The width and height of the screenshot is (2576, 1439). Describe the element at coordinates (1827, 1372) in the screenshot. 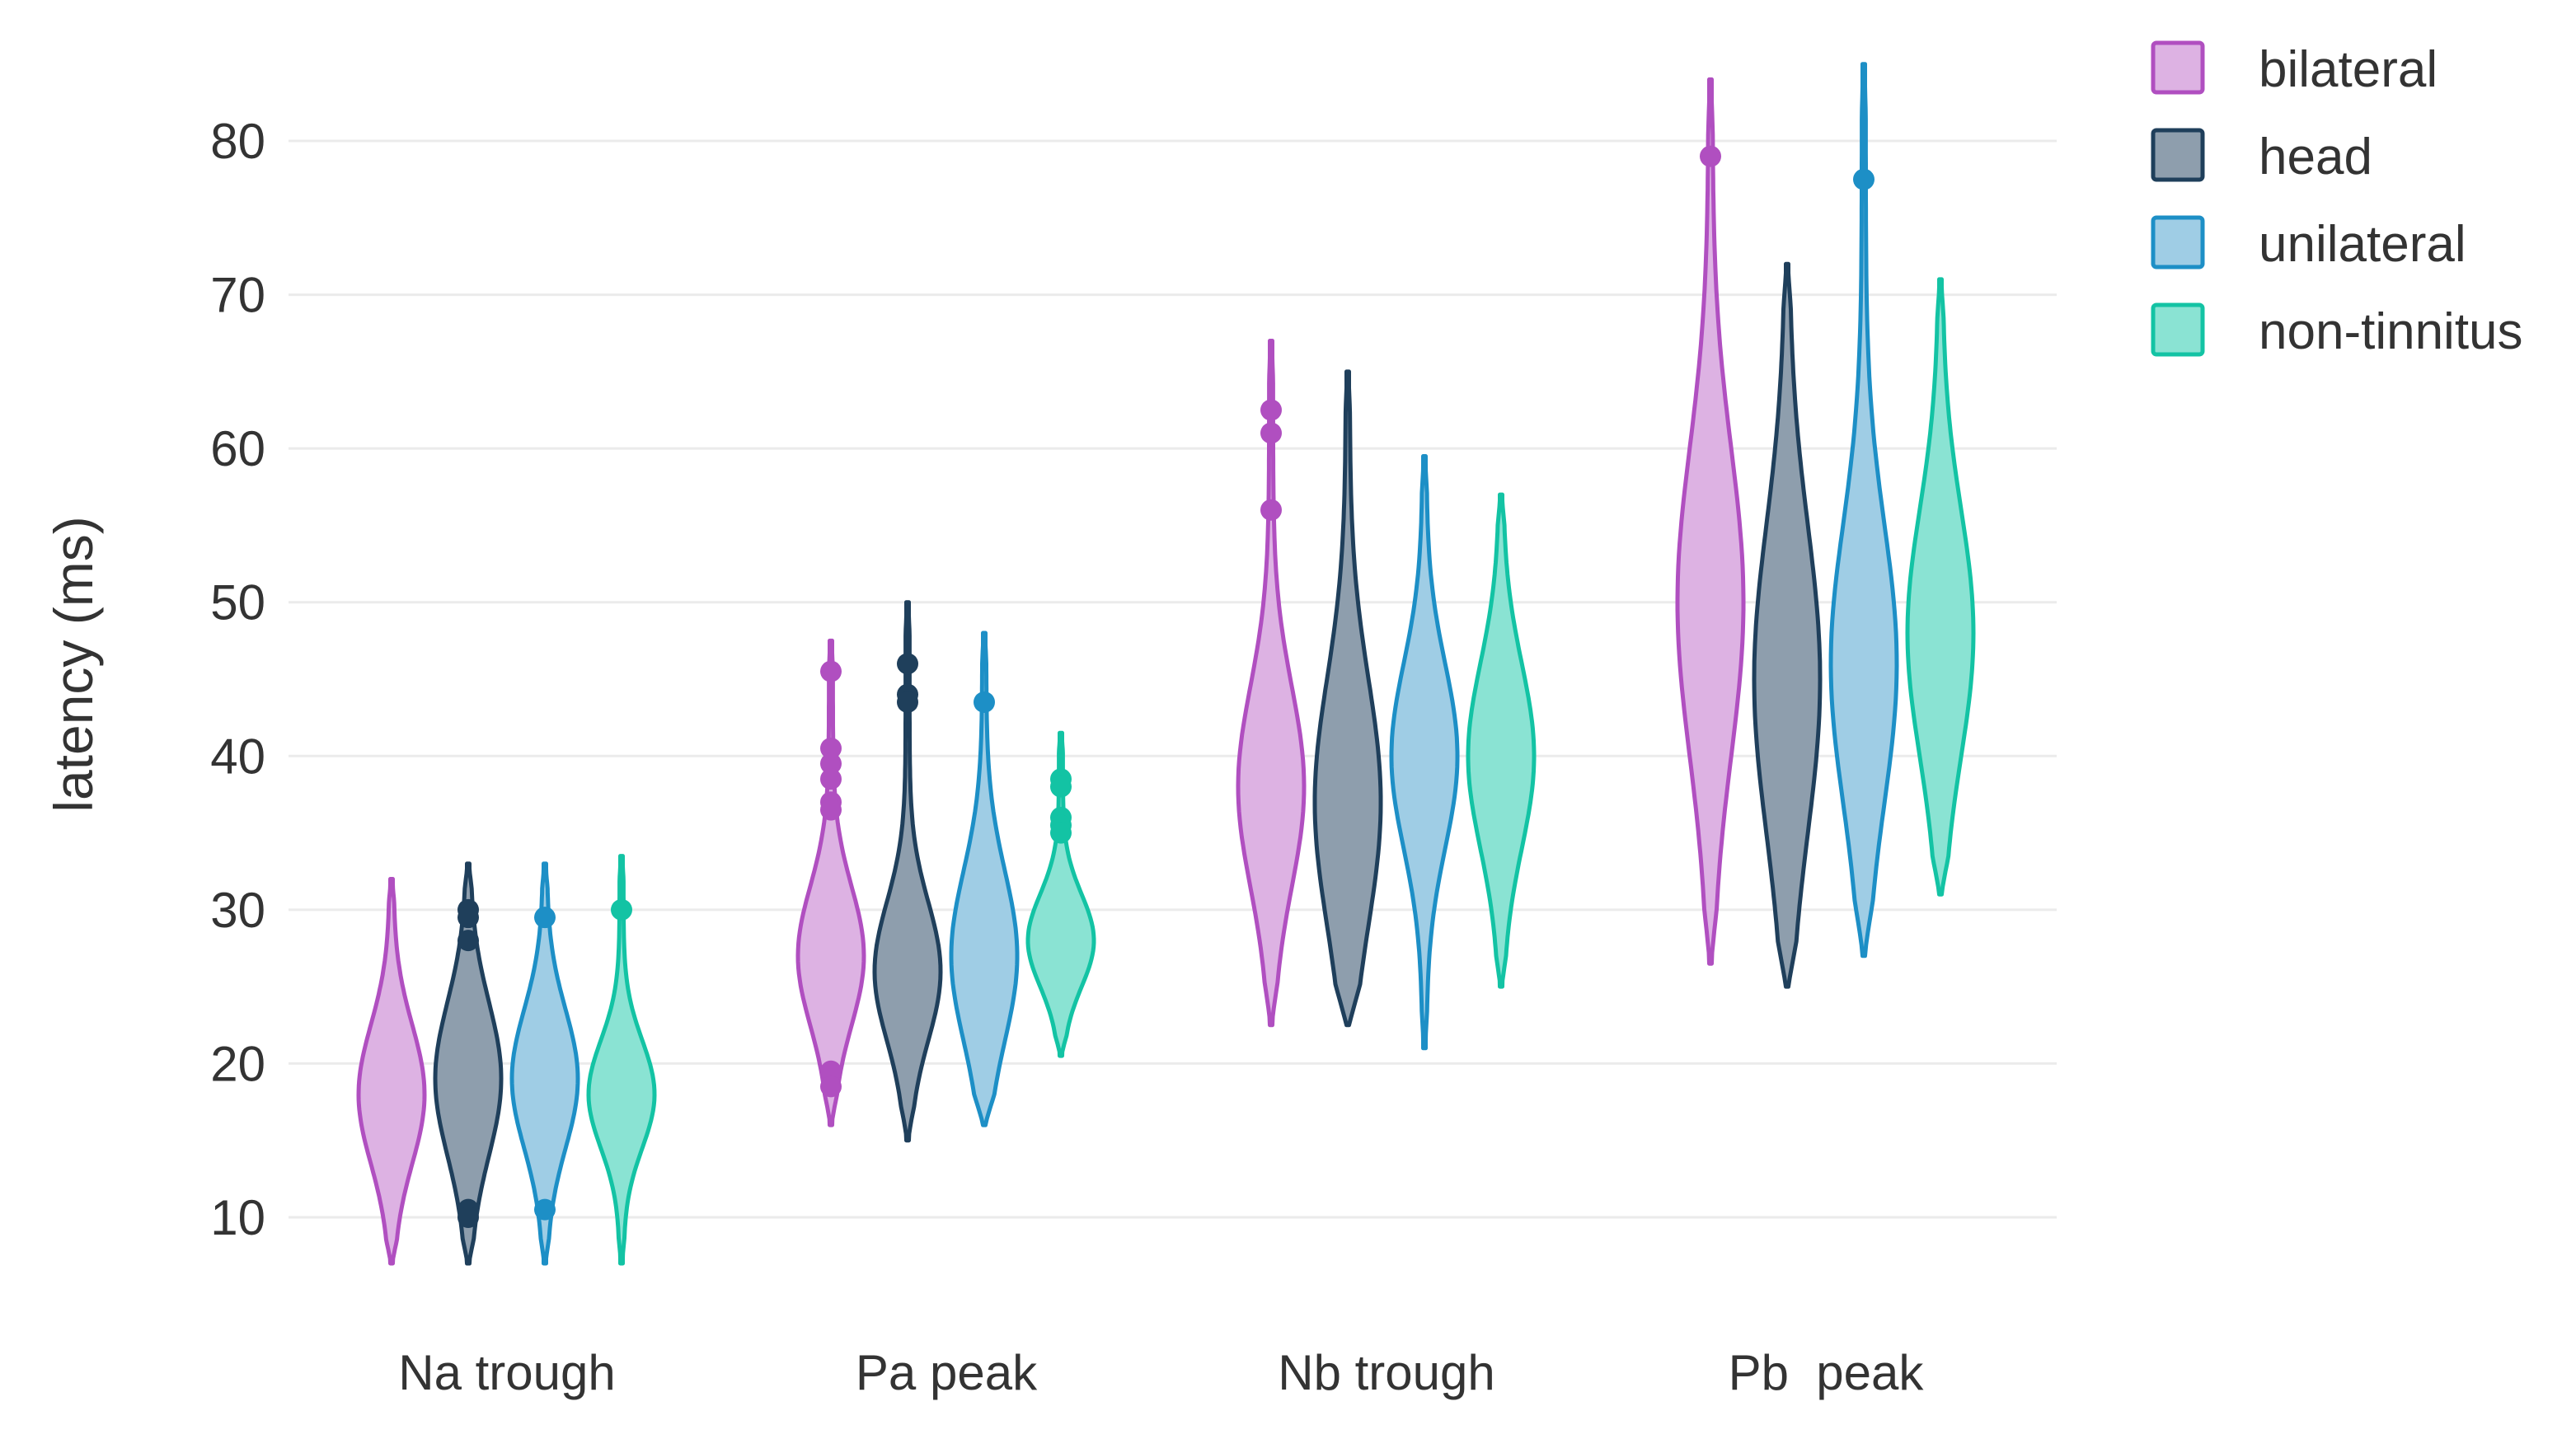

I see `x-tick-label: Pb peak` at that location.